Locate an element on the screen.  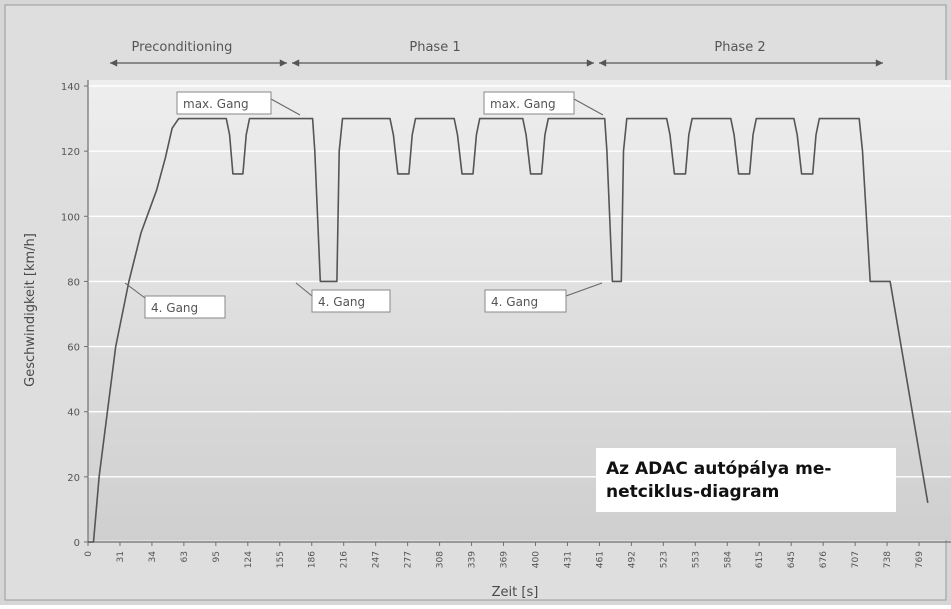
x-tick-label: 216 is located at coordinates (345, 559).